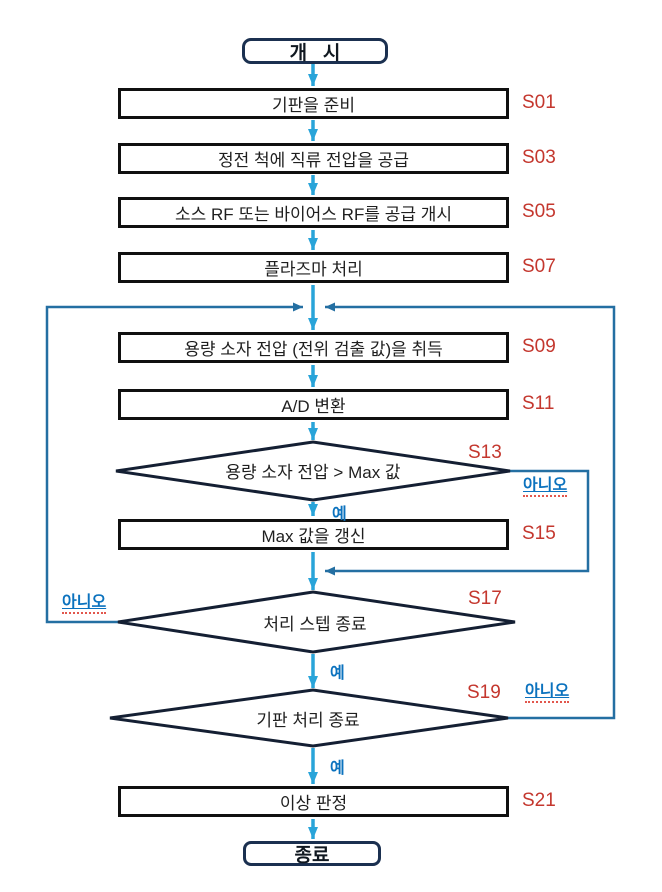  Describe the element at coordinates (539, 211) in the screenshot. I see `step-code-s05: S05` at that location.